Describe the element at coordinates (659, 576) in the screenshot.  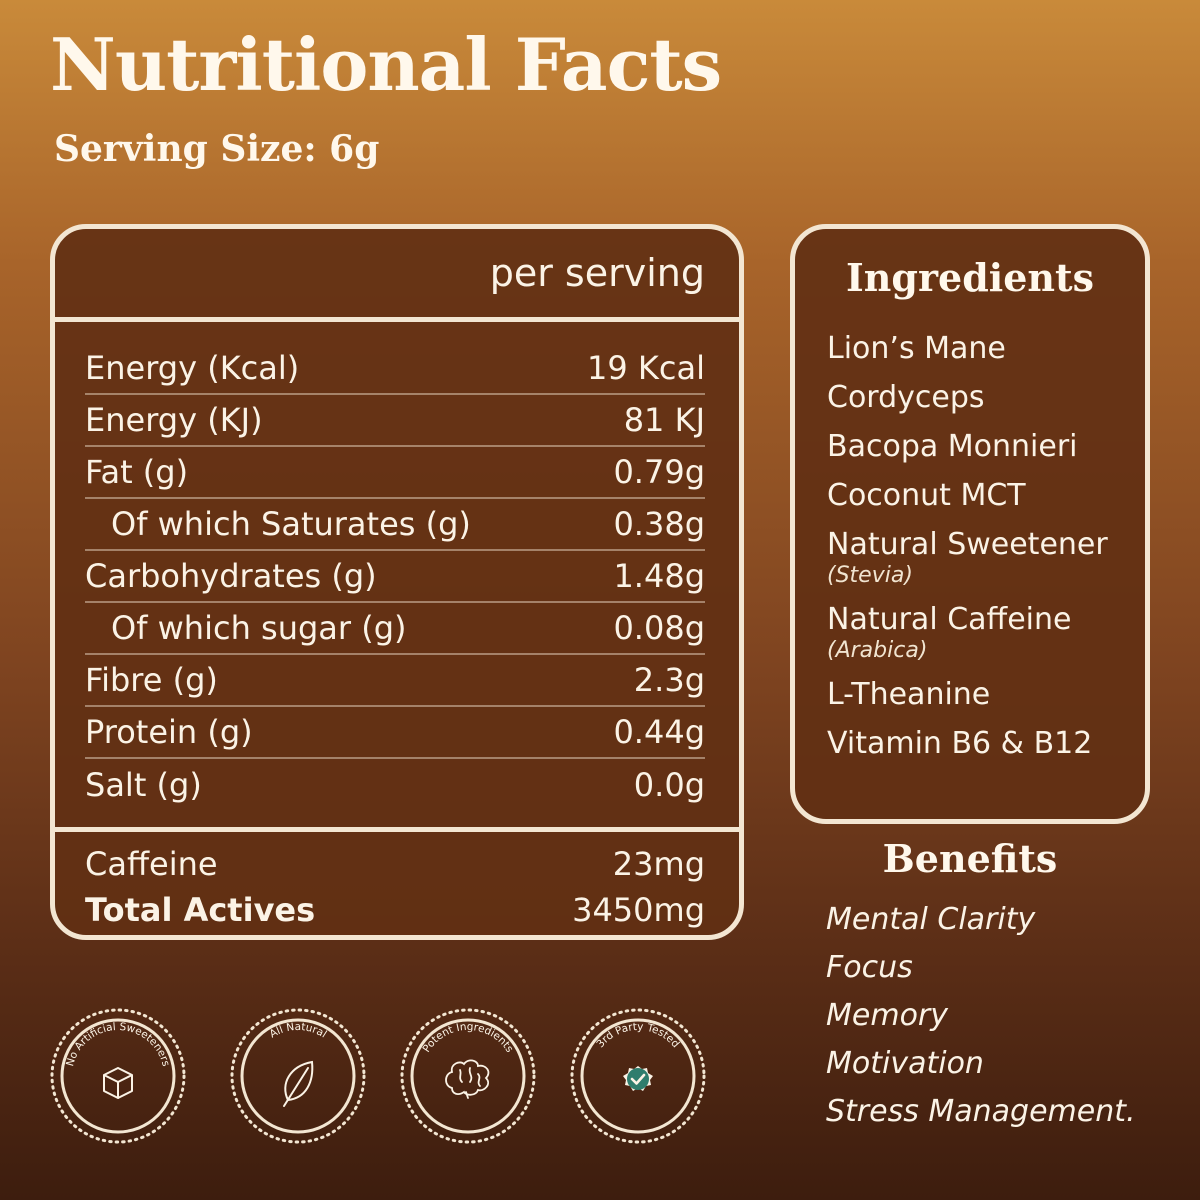
I see `nutrient-value: 1.48g` at that location.